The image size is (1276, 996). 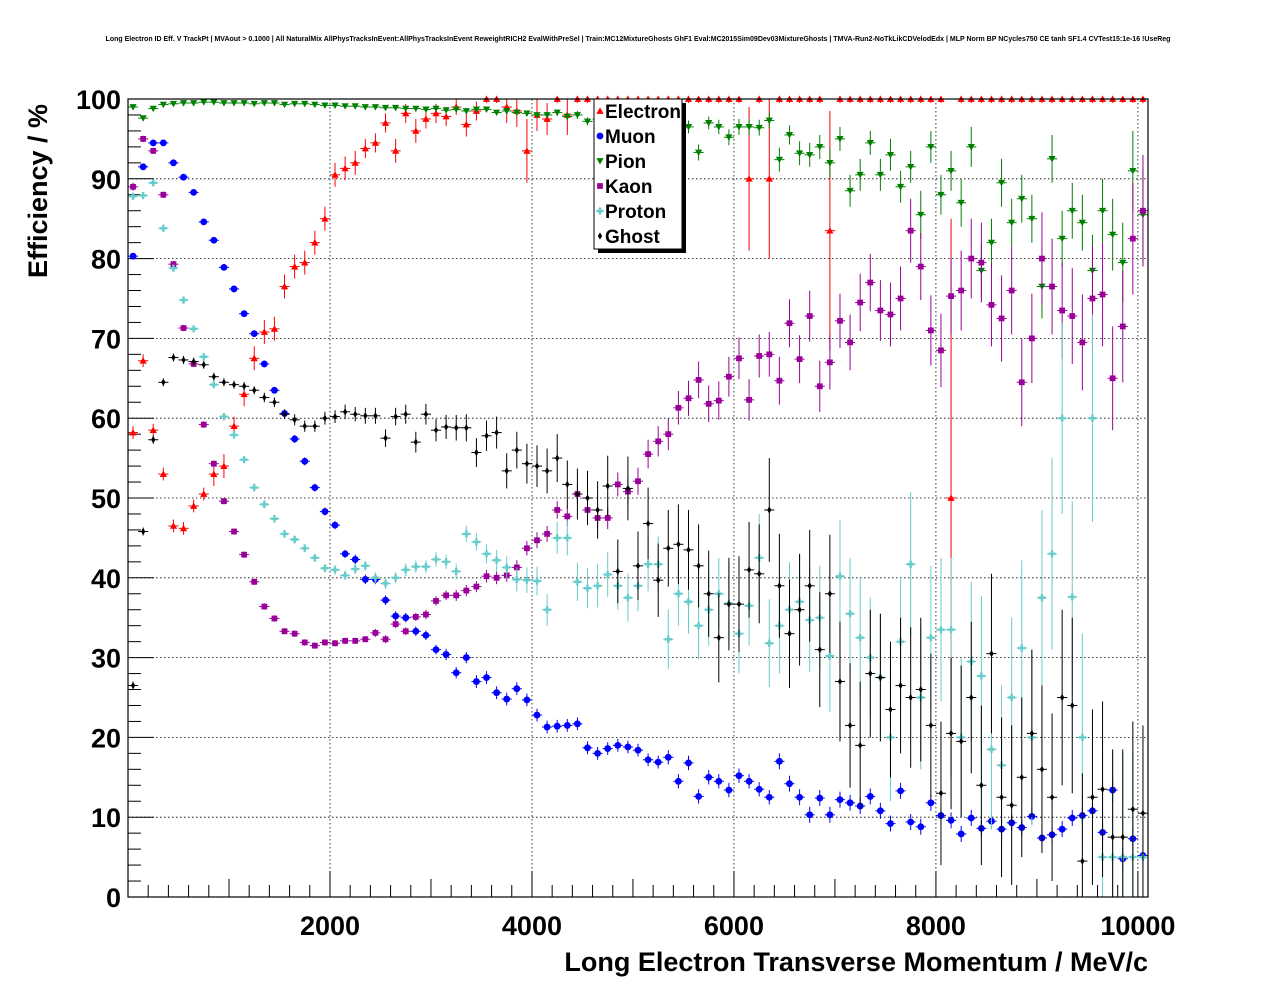 I want to click on legend: Electron Muon Pion Kaon Proton Ghost, so click(x=639, y=175).